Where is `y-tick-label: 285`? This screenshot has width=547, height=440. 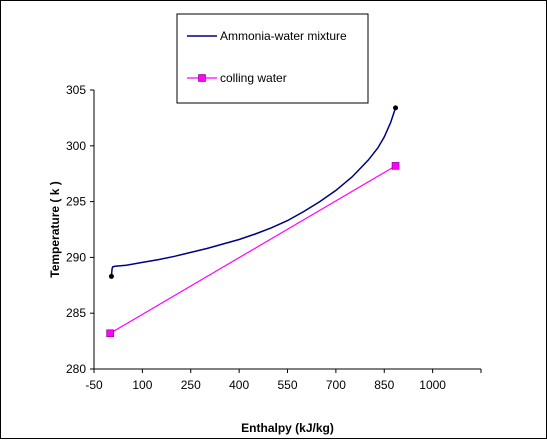 y-tick-label: 285 is located at coordinates (76, 313).